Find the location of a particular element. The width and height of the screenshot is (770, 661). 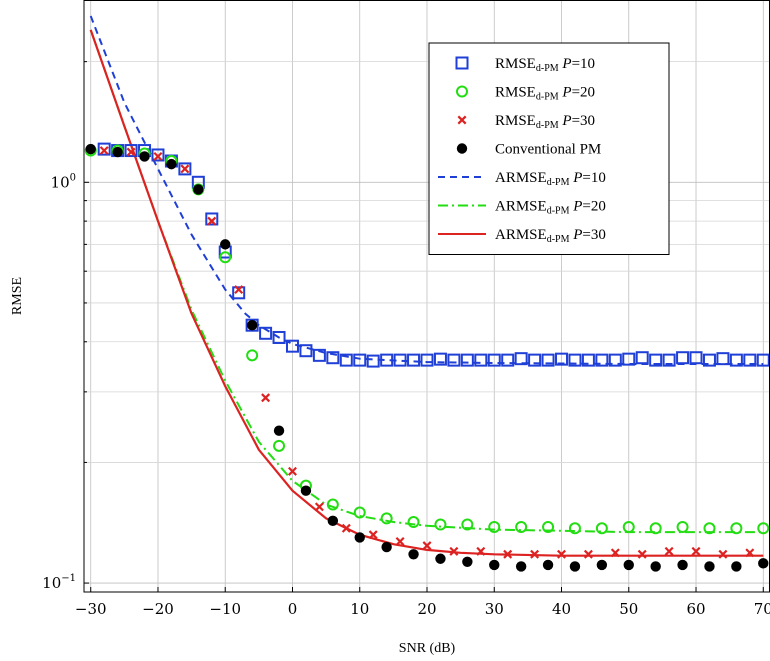

legend-label: ARMSEd-PM P=30 is located at coordinates (550, 236).